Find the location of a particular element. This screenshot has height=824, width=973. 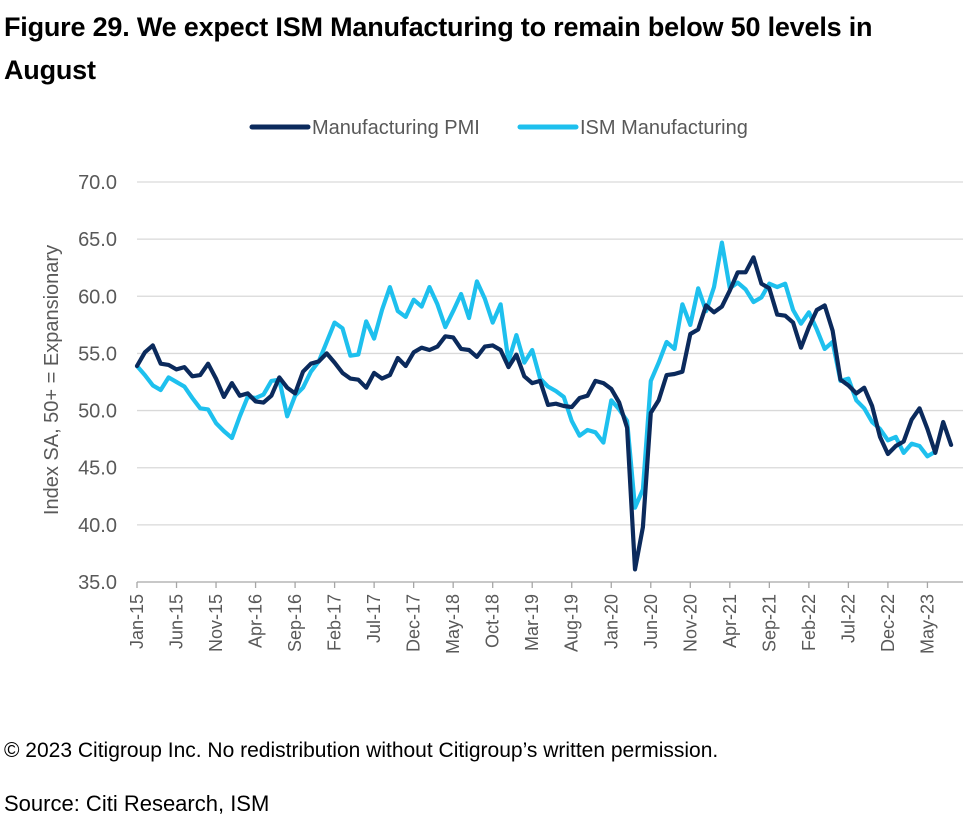

x-tick-label: Feb-22 is located at coordinates (809, 622).